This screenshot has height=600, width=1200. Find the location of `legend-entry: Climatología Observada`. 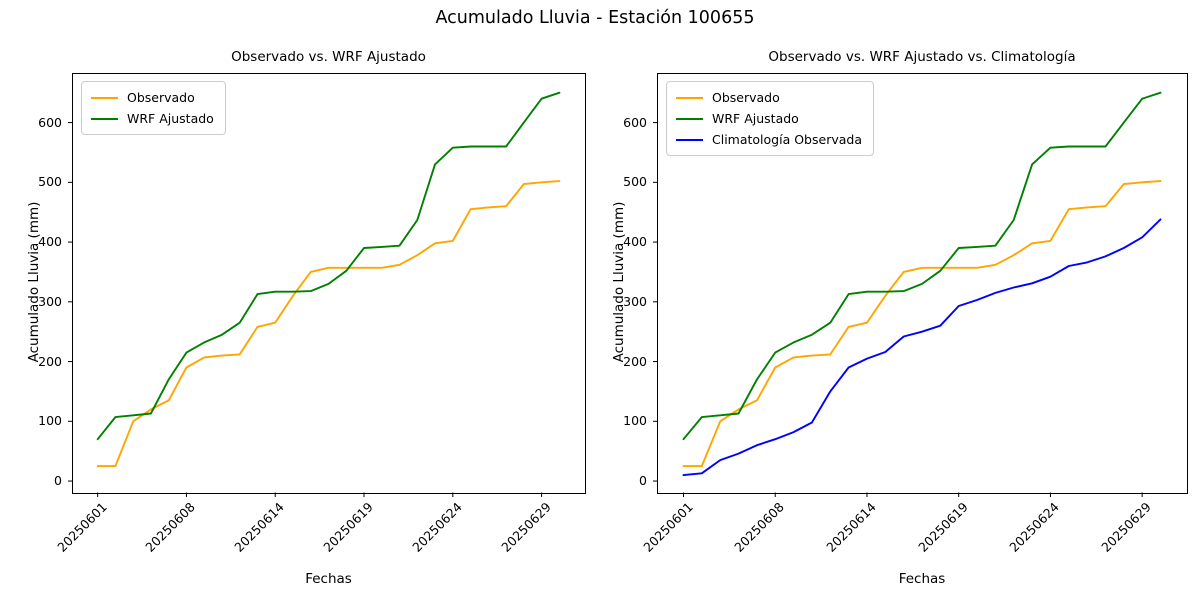

legend-entry: Climatología Observada is located at coordinates (769, 139).